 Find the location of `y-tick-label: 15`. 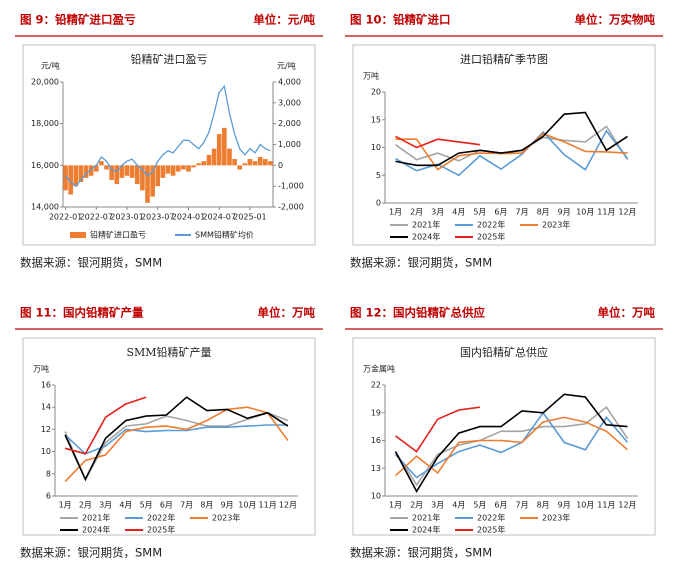

y-tick-label: 15 is located at coordinates (376, 119).